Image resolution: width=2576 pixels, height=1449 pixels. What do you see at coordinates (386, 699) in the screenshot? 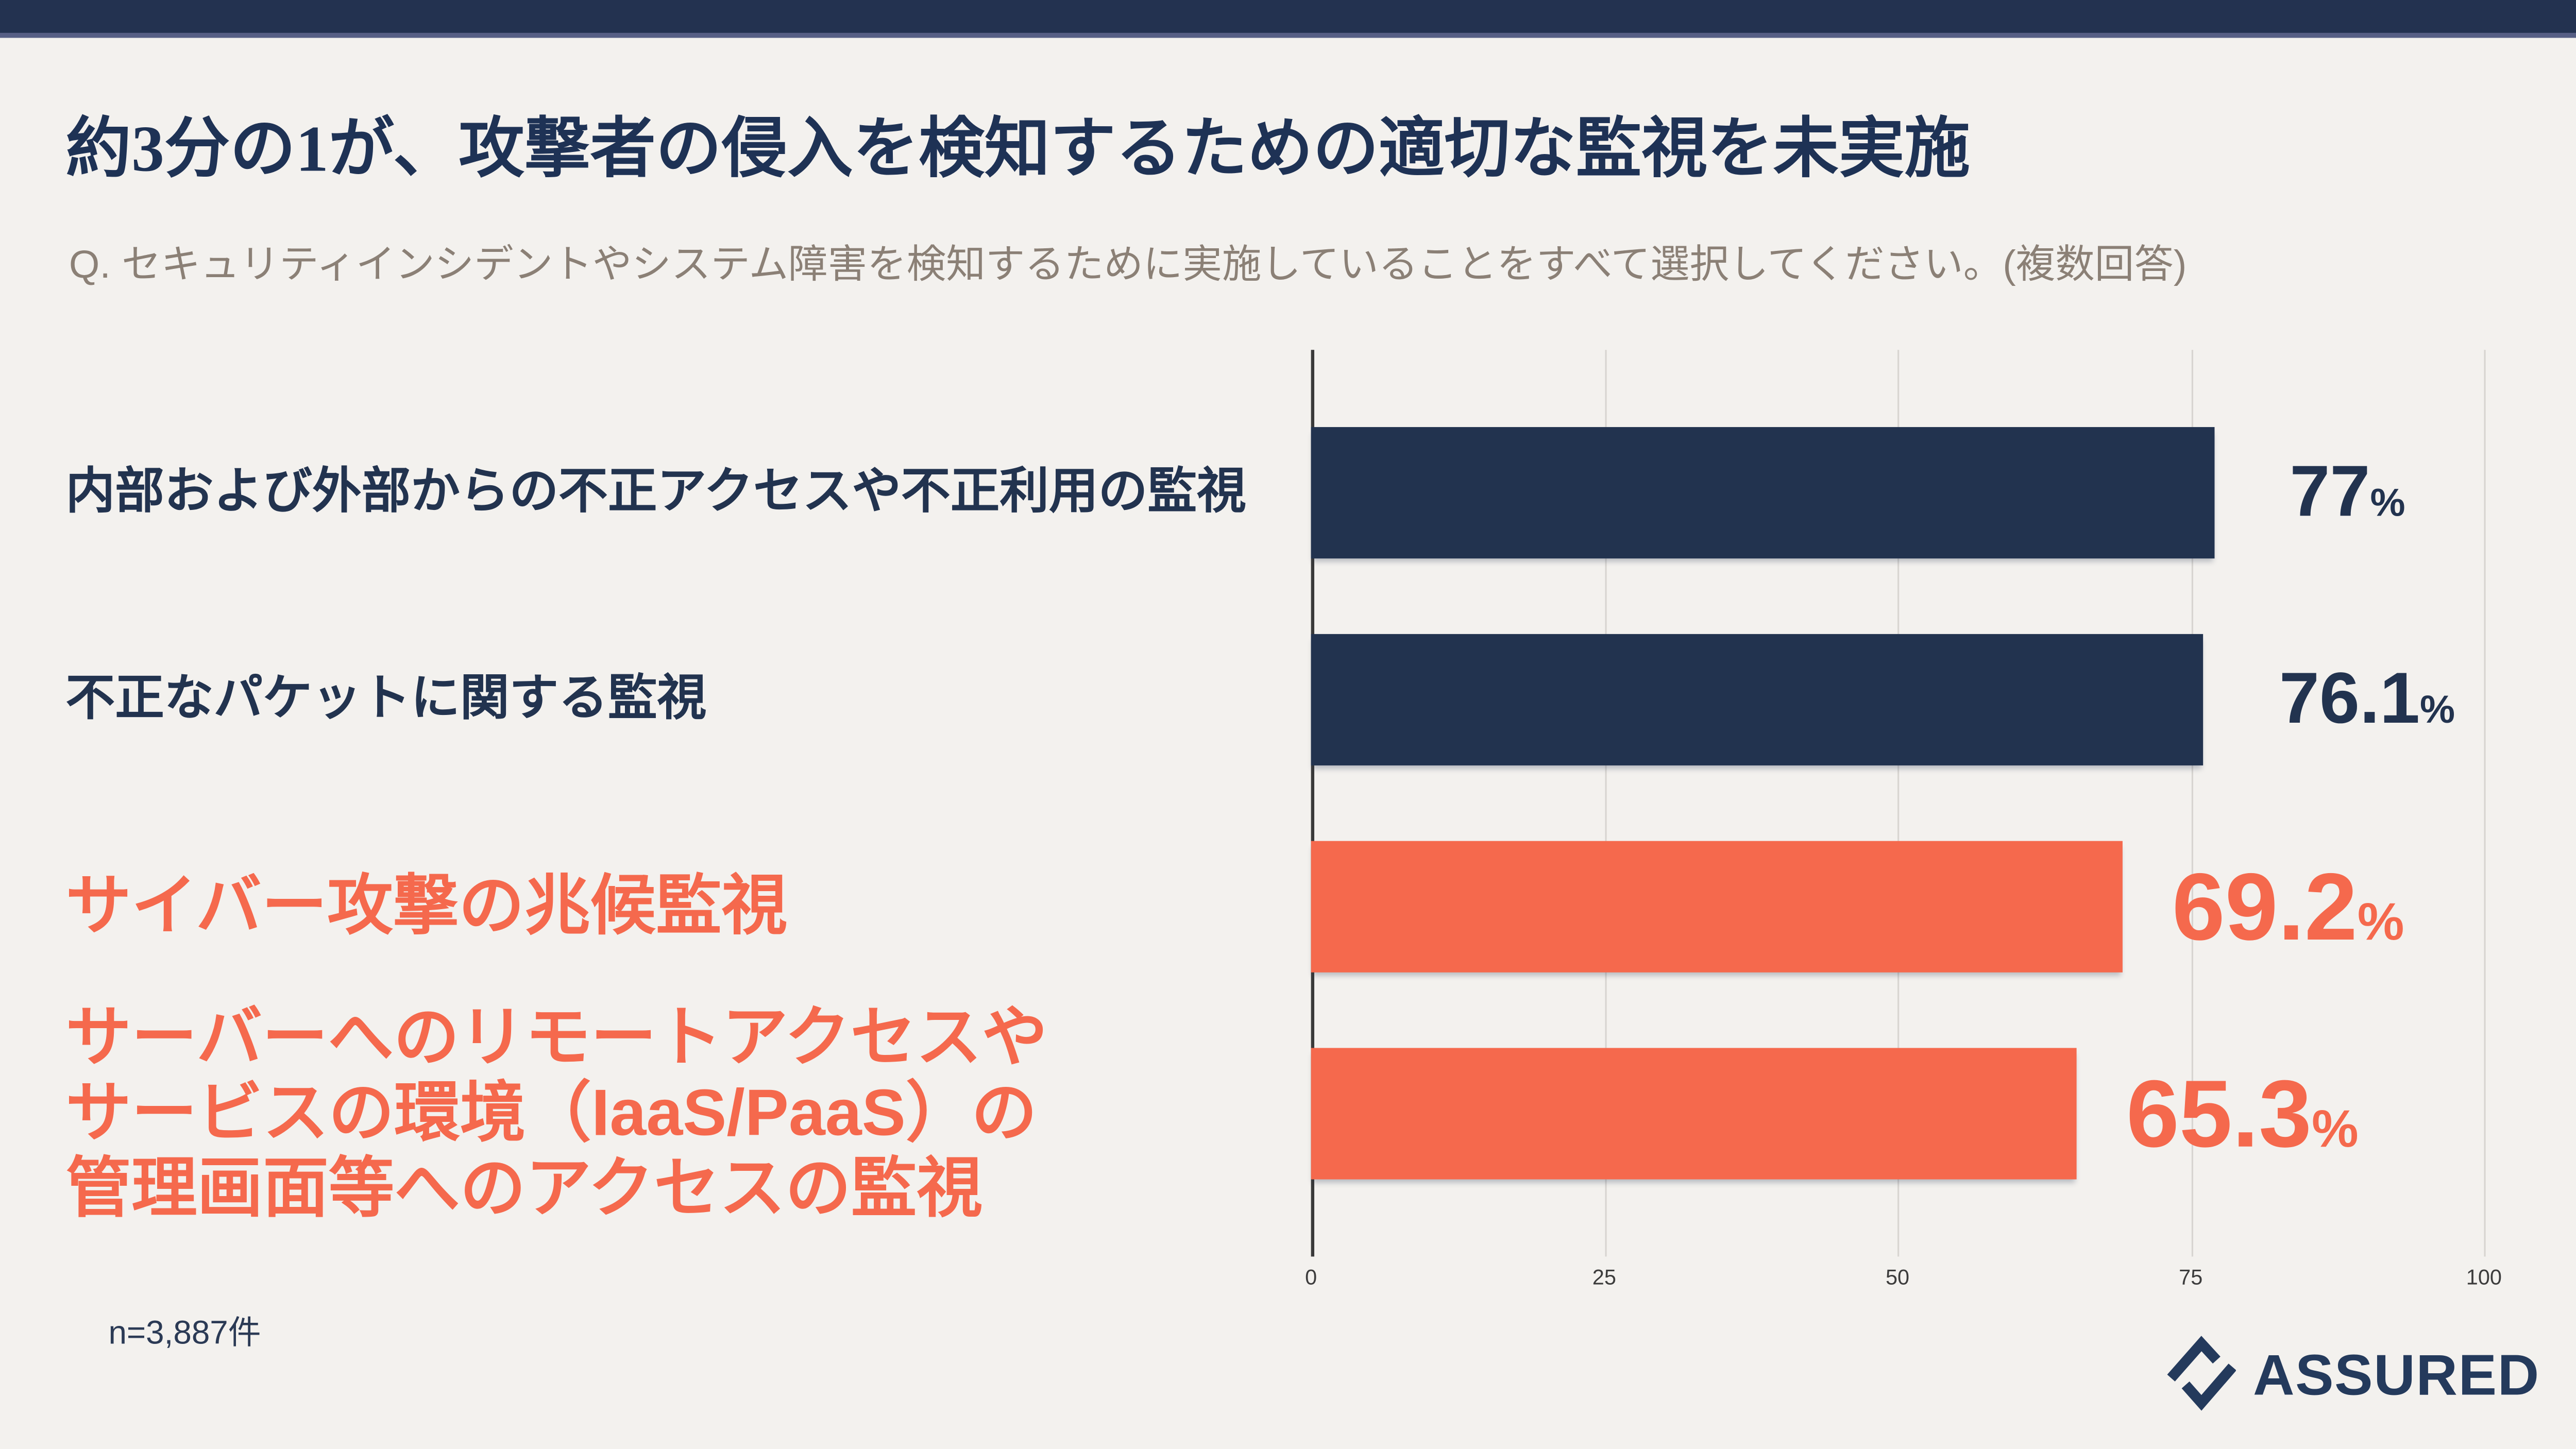
I see `category-label-text: 不正なパケットに関する監視` at bounding box center [386, 699].